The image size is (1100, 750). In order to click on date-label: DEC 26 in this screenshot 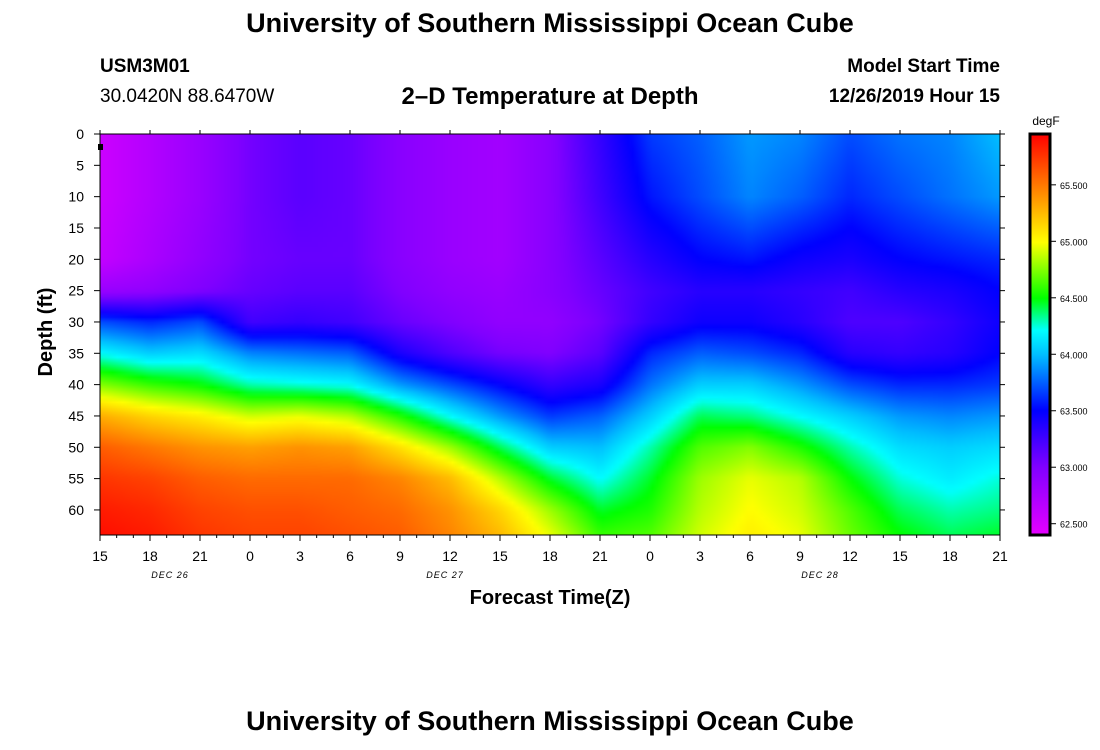, I will do `click(170, 575)`.